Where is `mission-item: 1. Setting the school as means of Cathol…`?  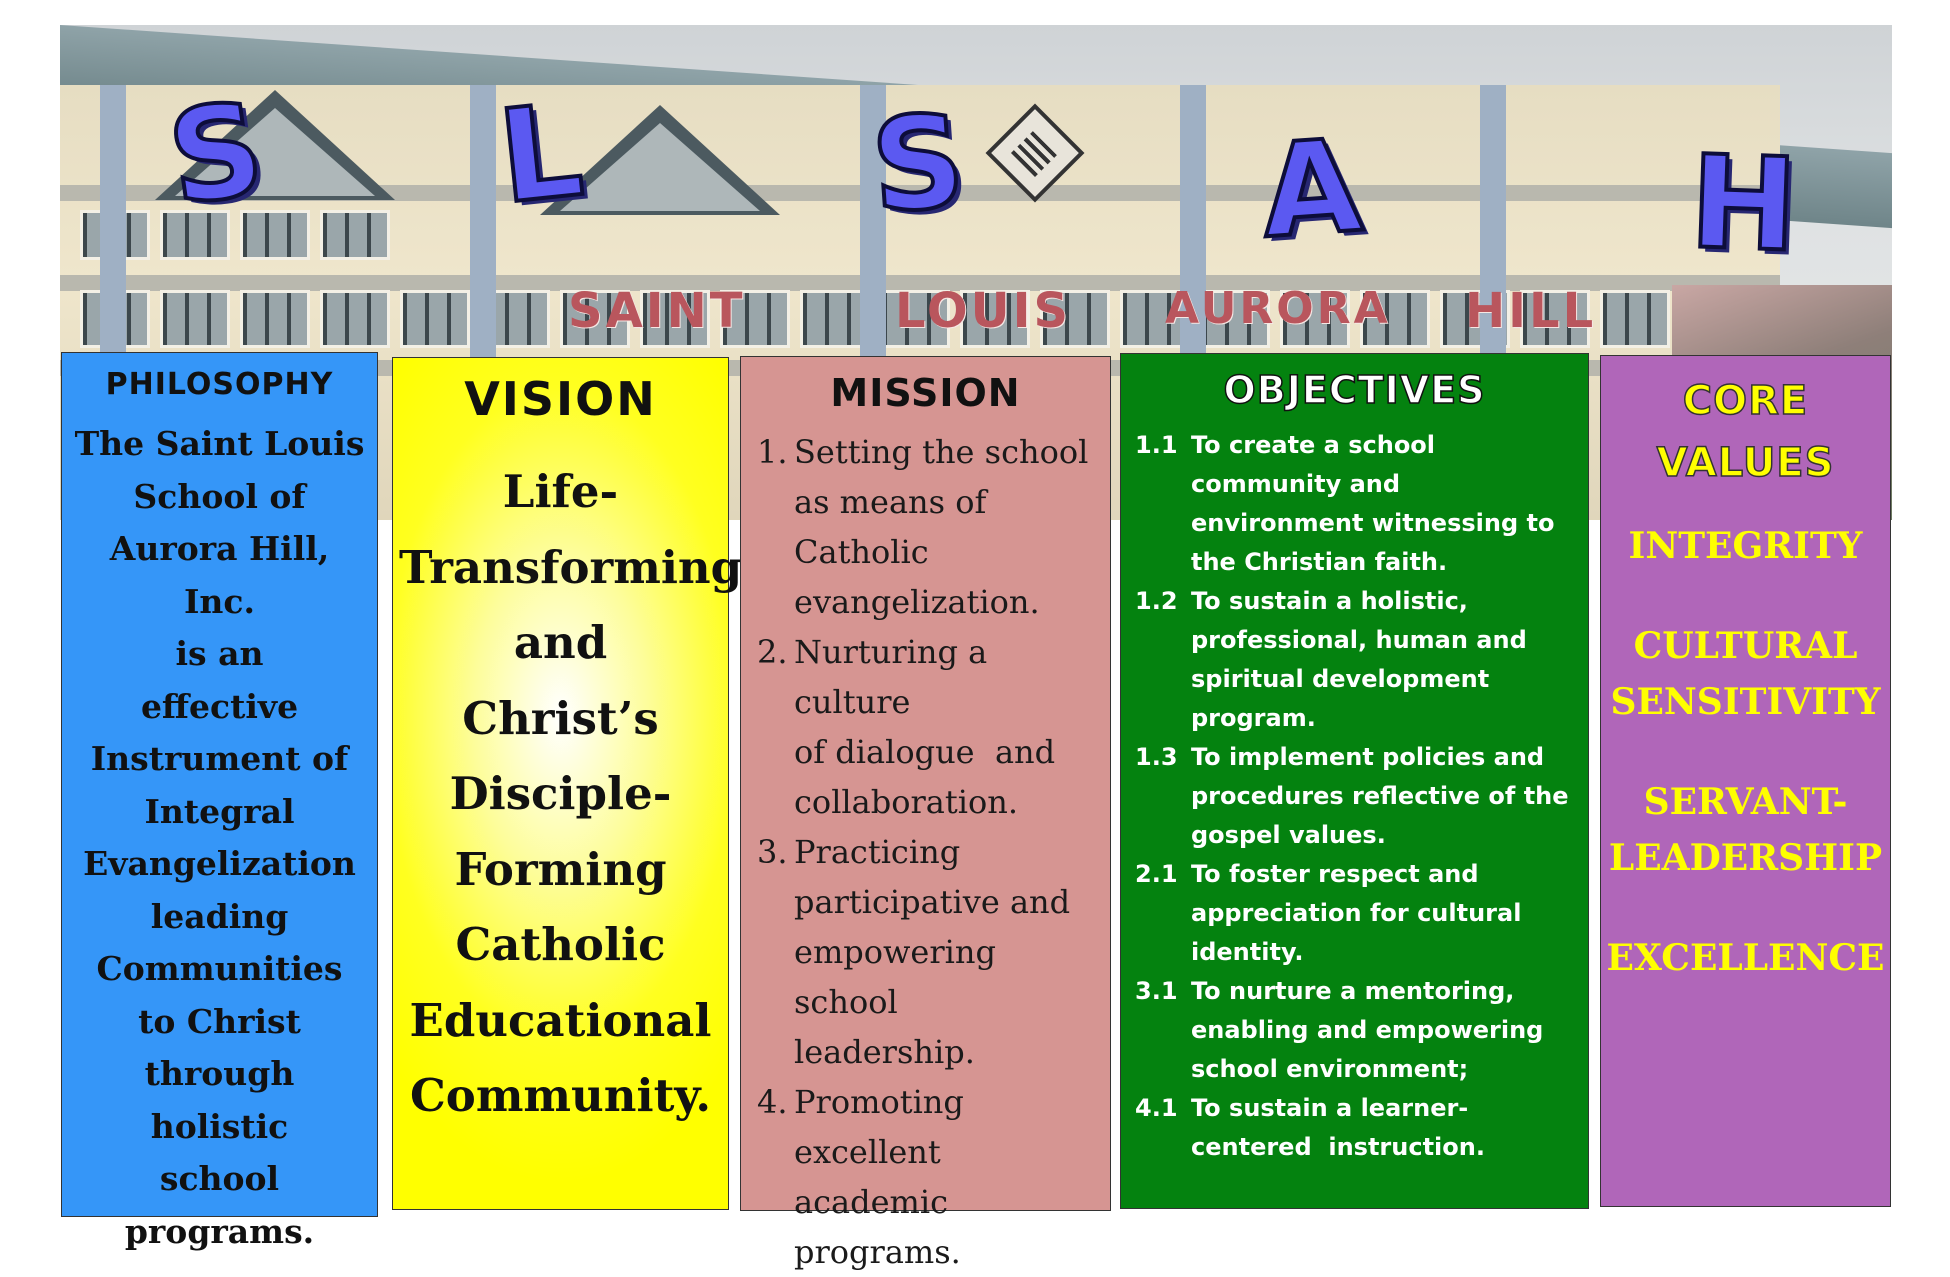 mission-item: 1. Setting the school as means of Cathol… is located at coordinates (929, 527).